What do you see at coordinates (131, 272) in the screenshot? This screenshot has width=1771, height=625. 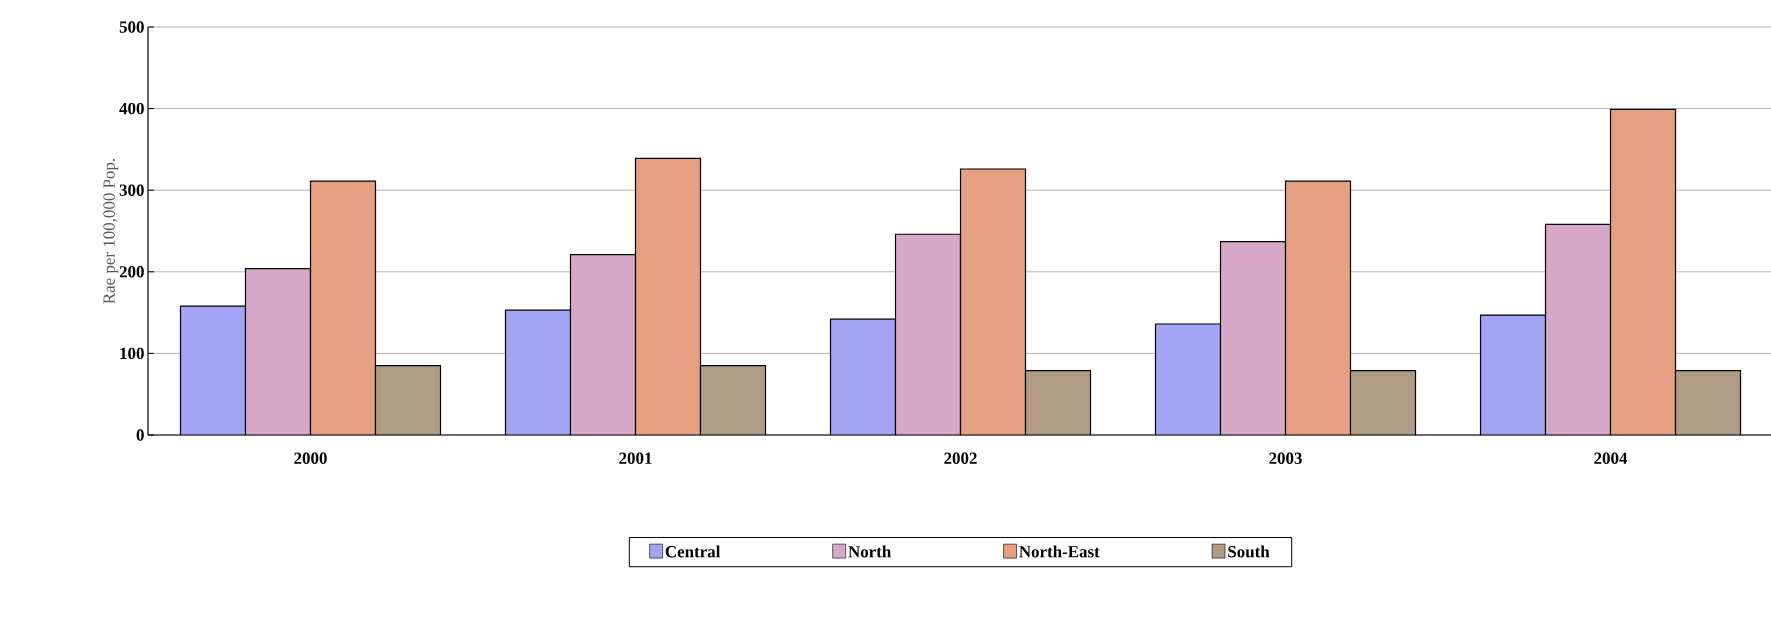 I see `y-tick-label: 200` at bounding box center [131, 272].